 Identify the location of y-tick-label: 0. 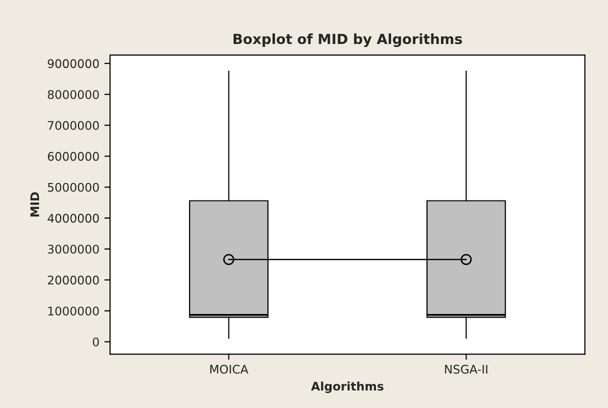
(95, 341).